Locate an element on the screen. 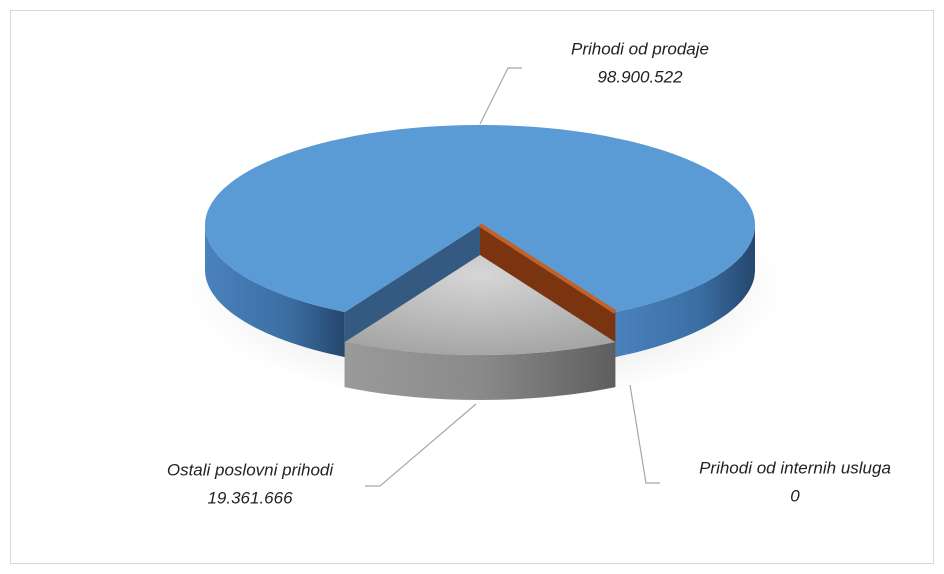 The width and height of the screenshot is (944, 574). slice-label: Ostali poslovni prihodi is located at coordinates (251, 469).